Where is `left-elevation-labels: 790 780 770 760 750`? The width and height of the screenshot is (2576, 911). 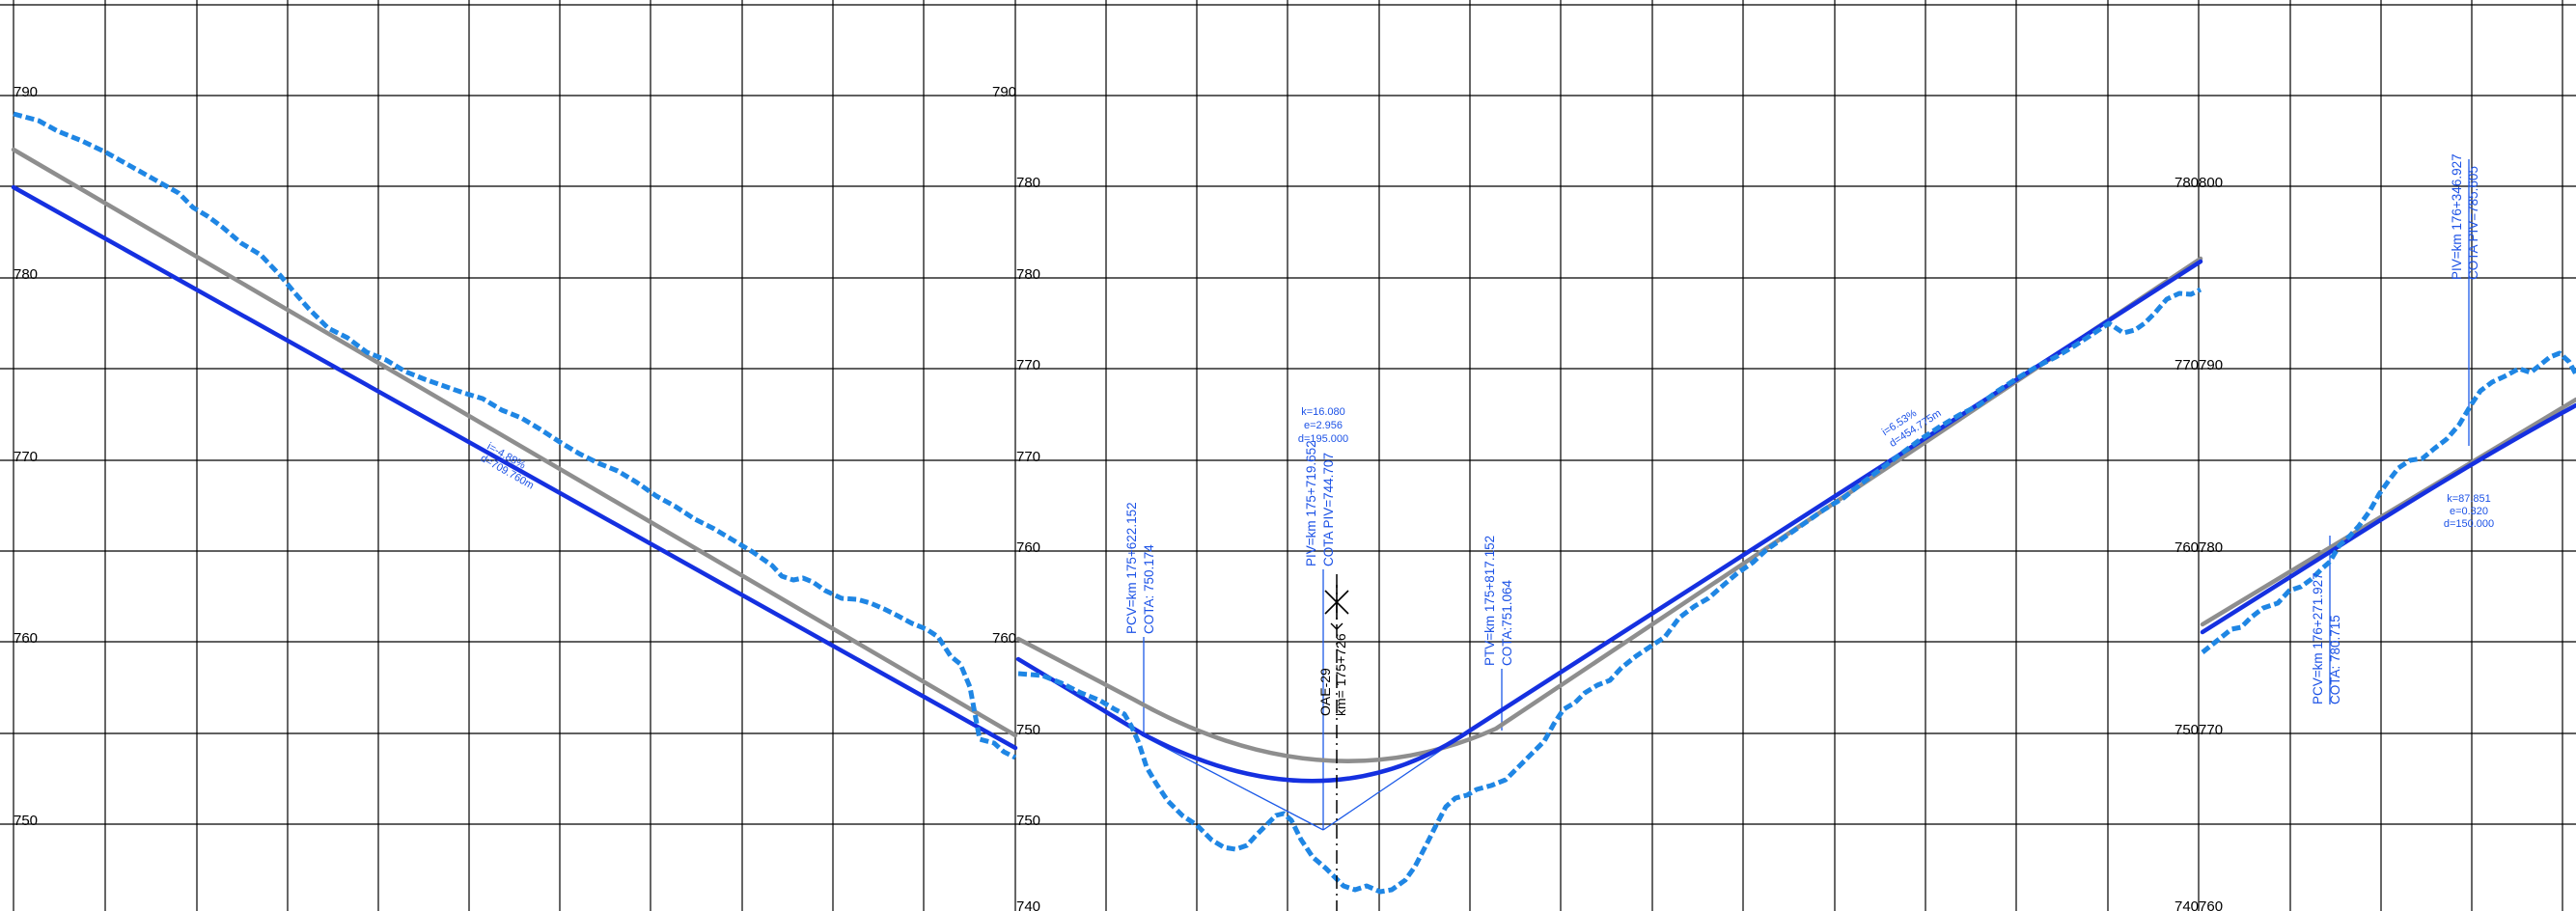
left-elevation-labels: 790 780 770 760 750 is located at coordinates (26, 456).